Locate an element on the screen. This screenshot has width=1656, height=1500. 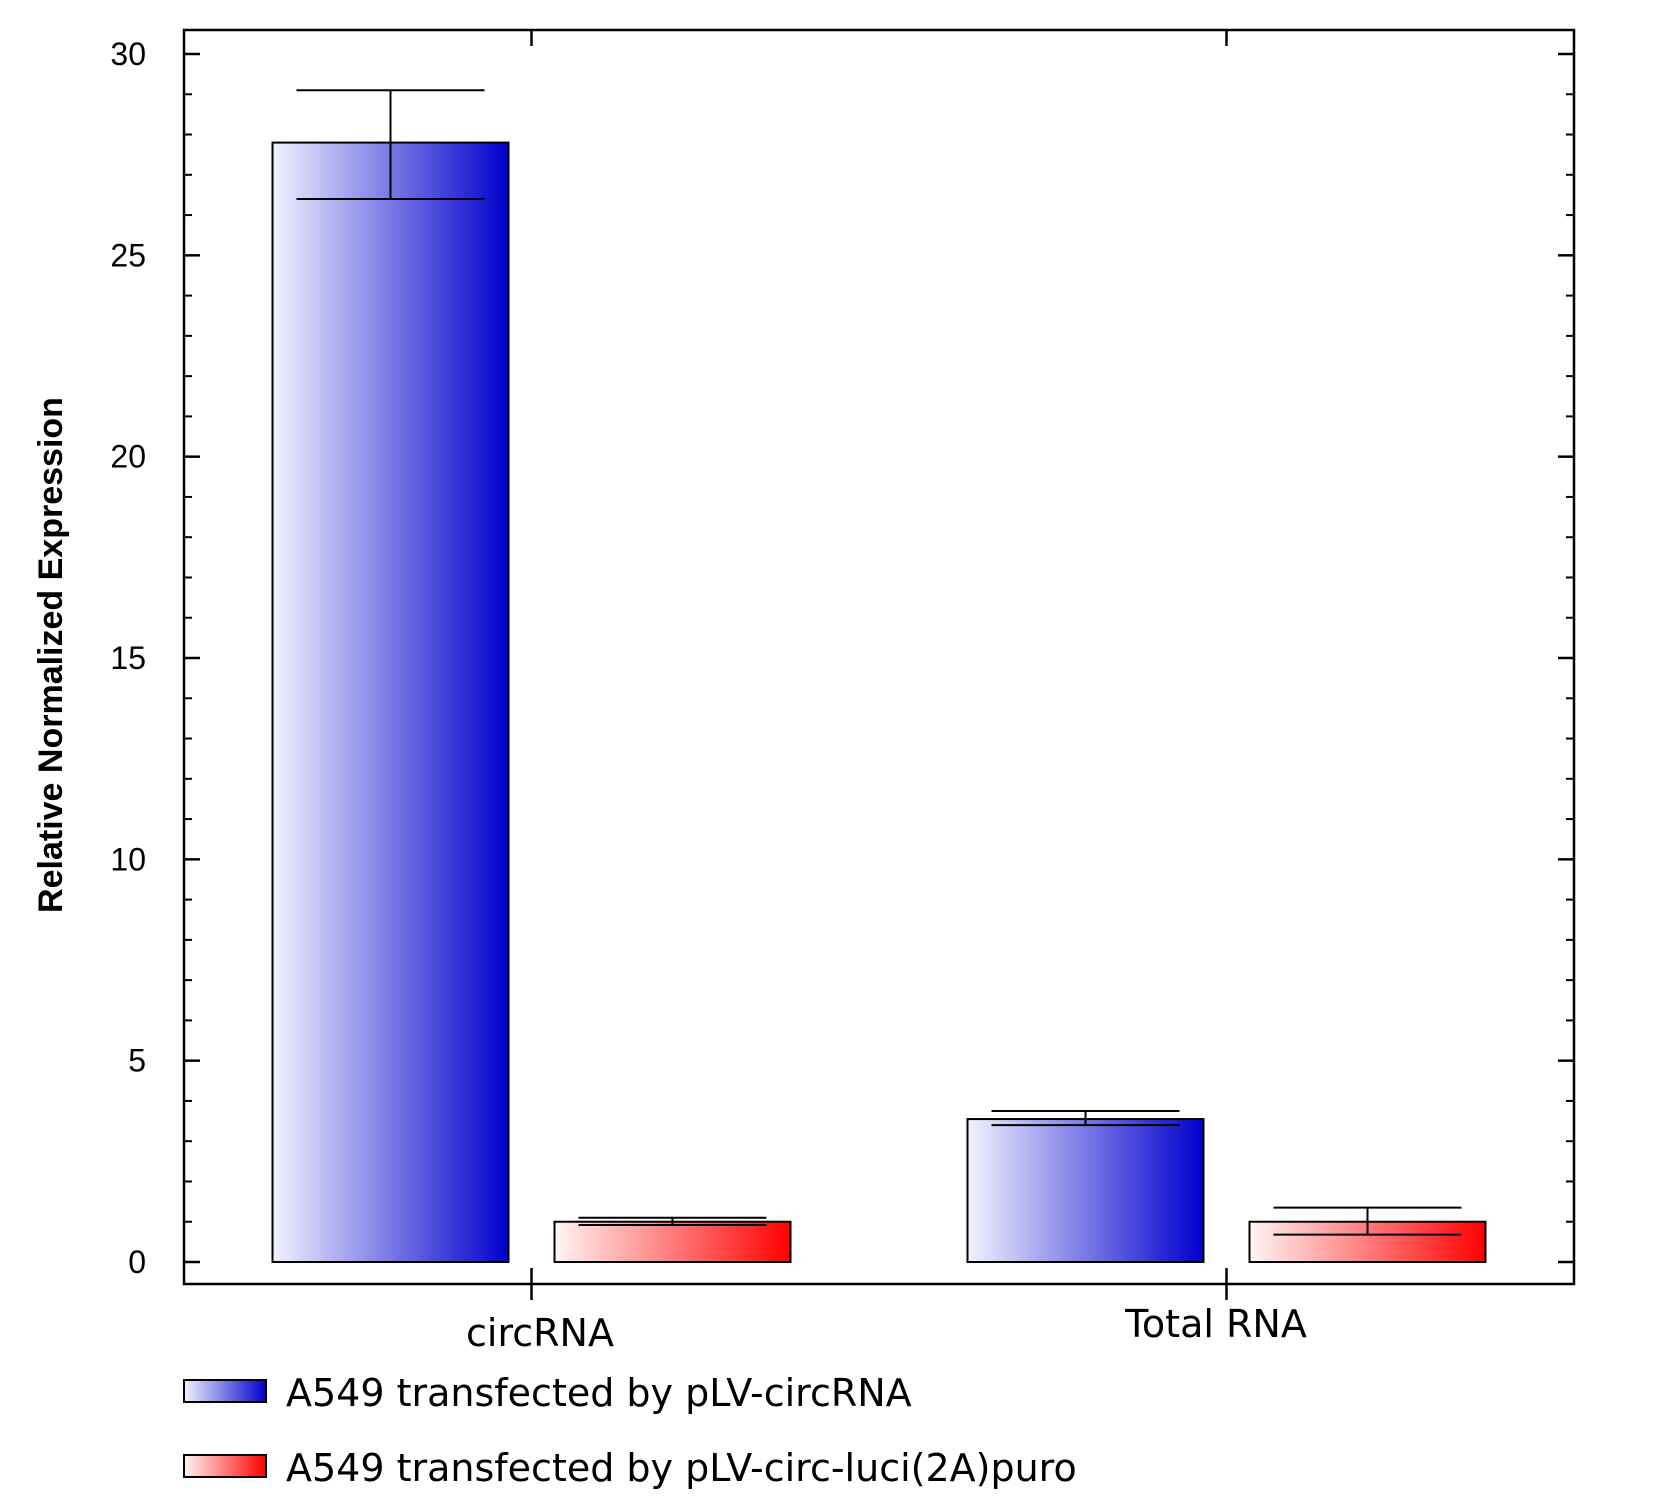
x-category-label: Total RNA is located at coordinates (1215, 1324).